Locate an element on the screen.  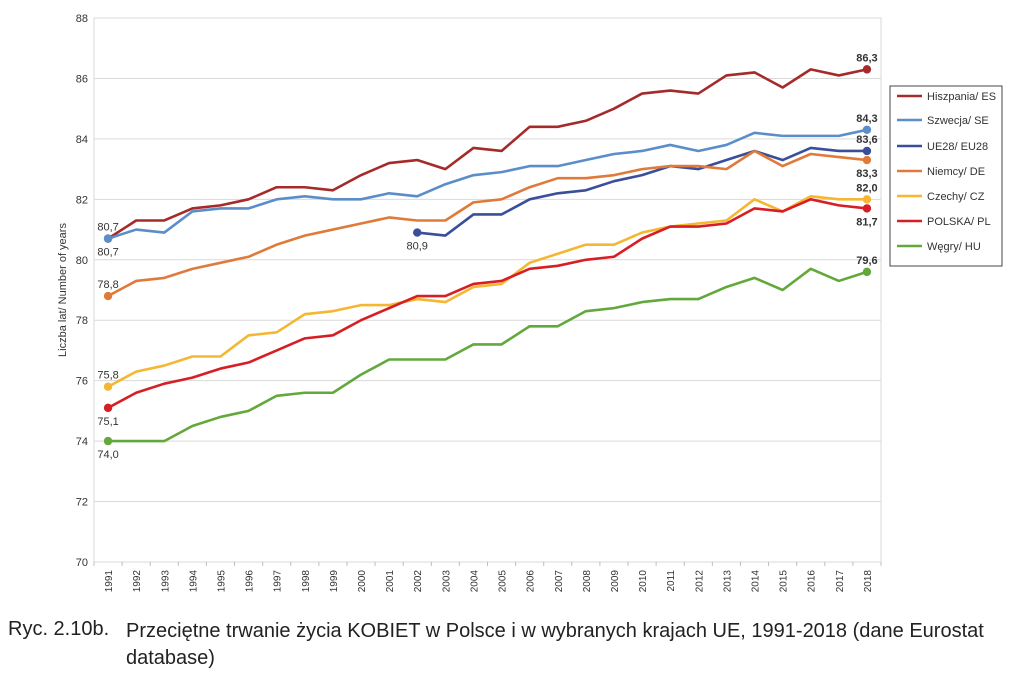
legend-label: Szwecja/ SE is located at coordinates (958, 121).